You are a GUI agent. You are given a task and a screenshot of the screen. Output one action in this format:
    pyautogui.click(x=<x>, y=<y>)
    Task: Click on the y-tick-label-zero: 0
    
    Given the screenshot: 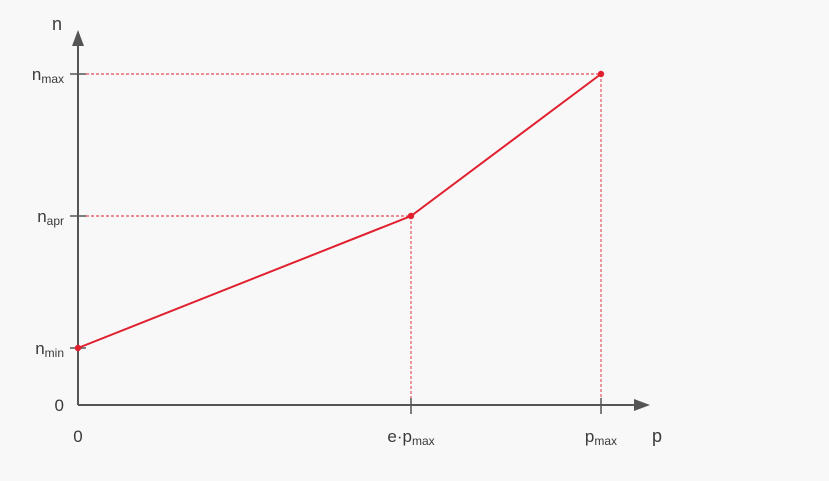 What is the action you would take?
    pyautogui.click(x=59, y=405)
    